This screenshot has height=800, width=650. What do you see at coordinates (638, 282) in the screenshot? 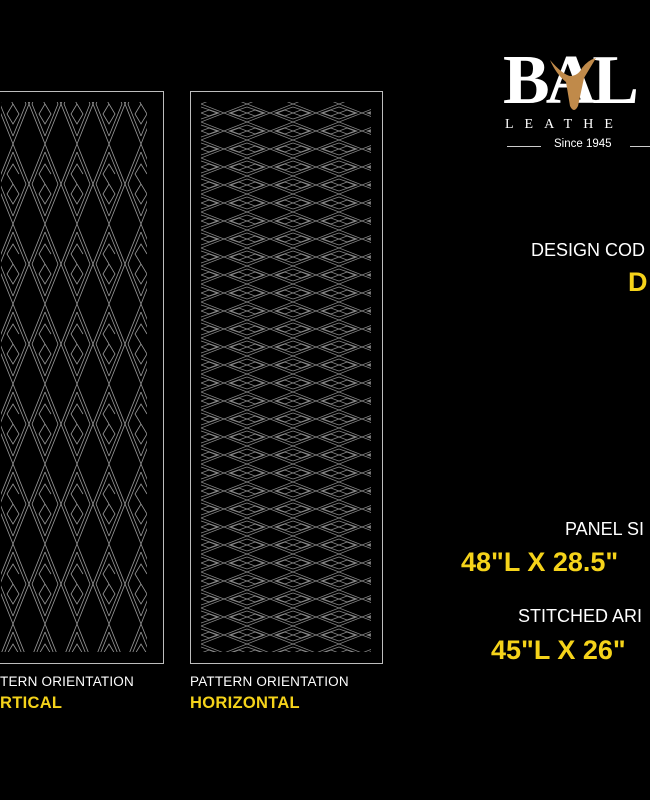
I see `design-code-value: D` at bounding box center [638, 282].